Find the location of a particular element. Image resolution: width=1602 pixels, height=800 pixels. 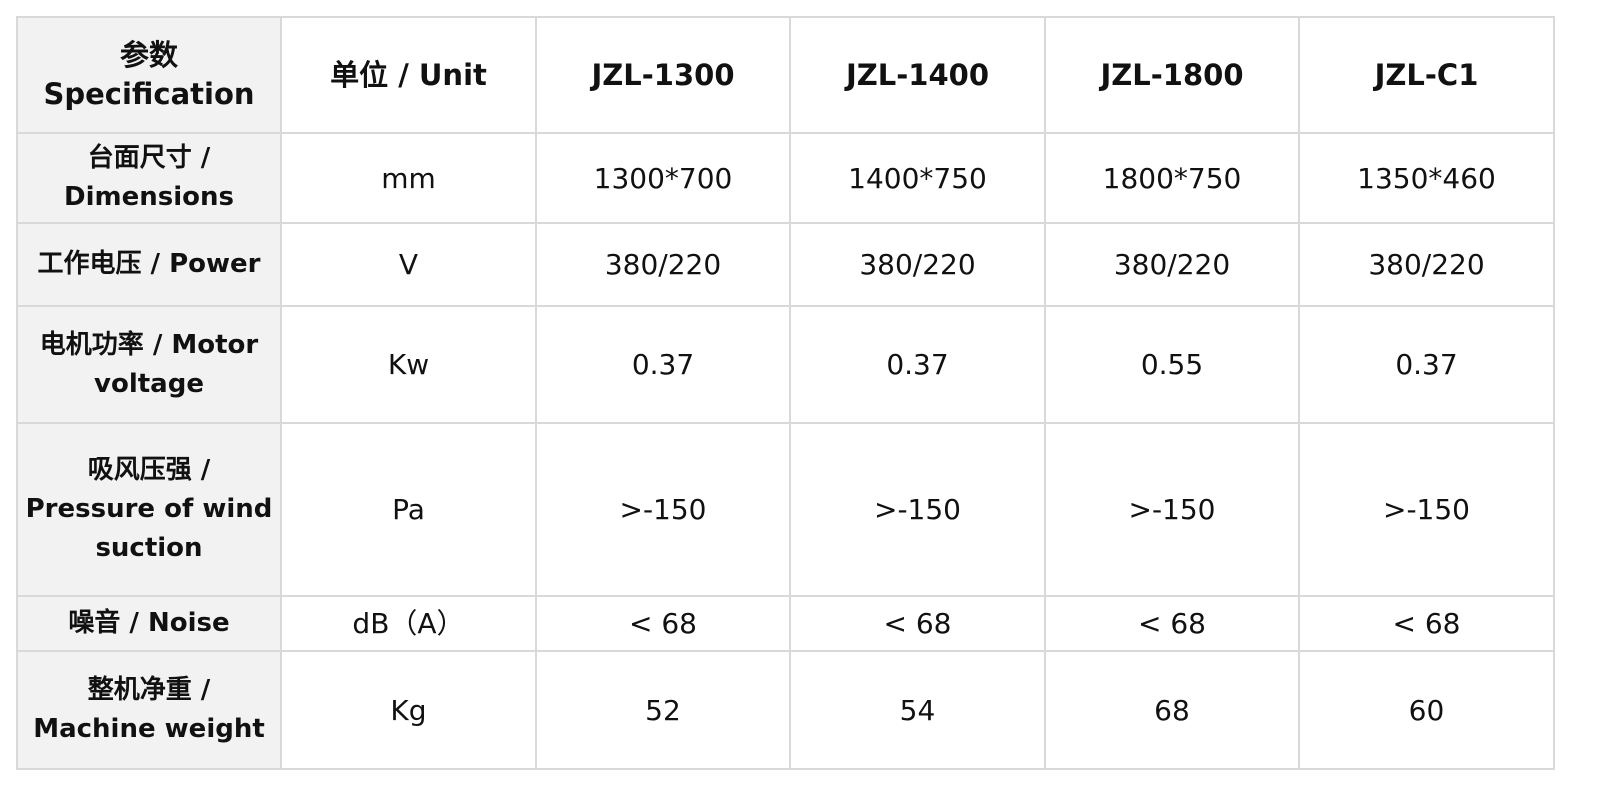

row-label-cell: 整机净重 / Machine weight is located at coordinates (149, 710).